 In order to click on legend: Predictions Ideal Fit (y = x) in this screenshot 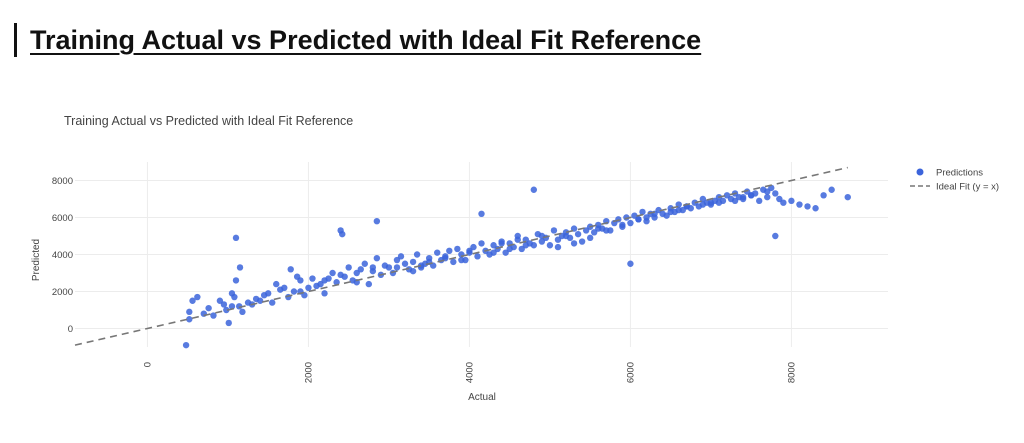, I will do `click(954, 180)`.